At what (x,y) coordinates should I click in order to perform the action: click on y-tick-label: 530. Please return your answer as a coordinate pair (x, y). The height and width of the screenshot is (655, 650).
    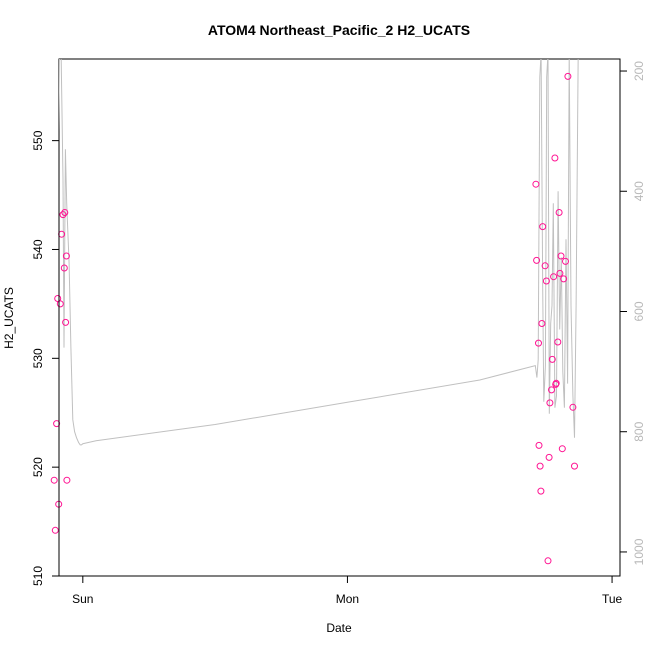
    Looking at the image, I should click on (38, 358).